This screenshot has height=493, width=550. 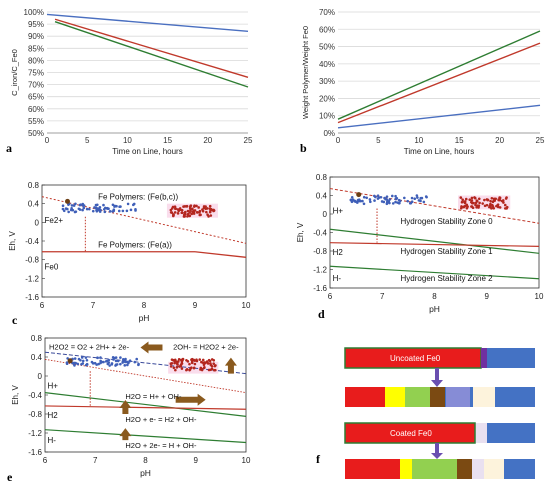 I want to click on arrow-right-brown, so click(x=190, y=399).